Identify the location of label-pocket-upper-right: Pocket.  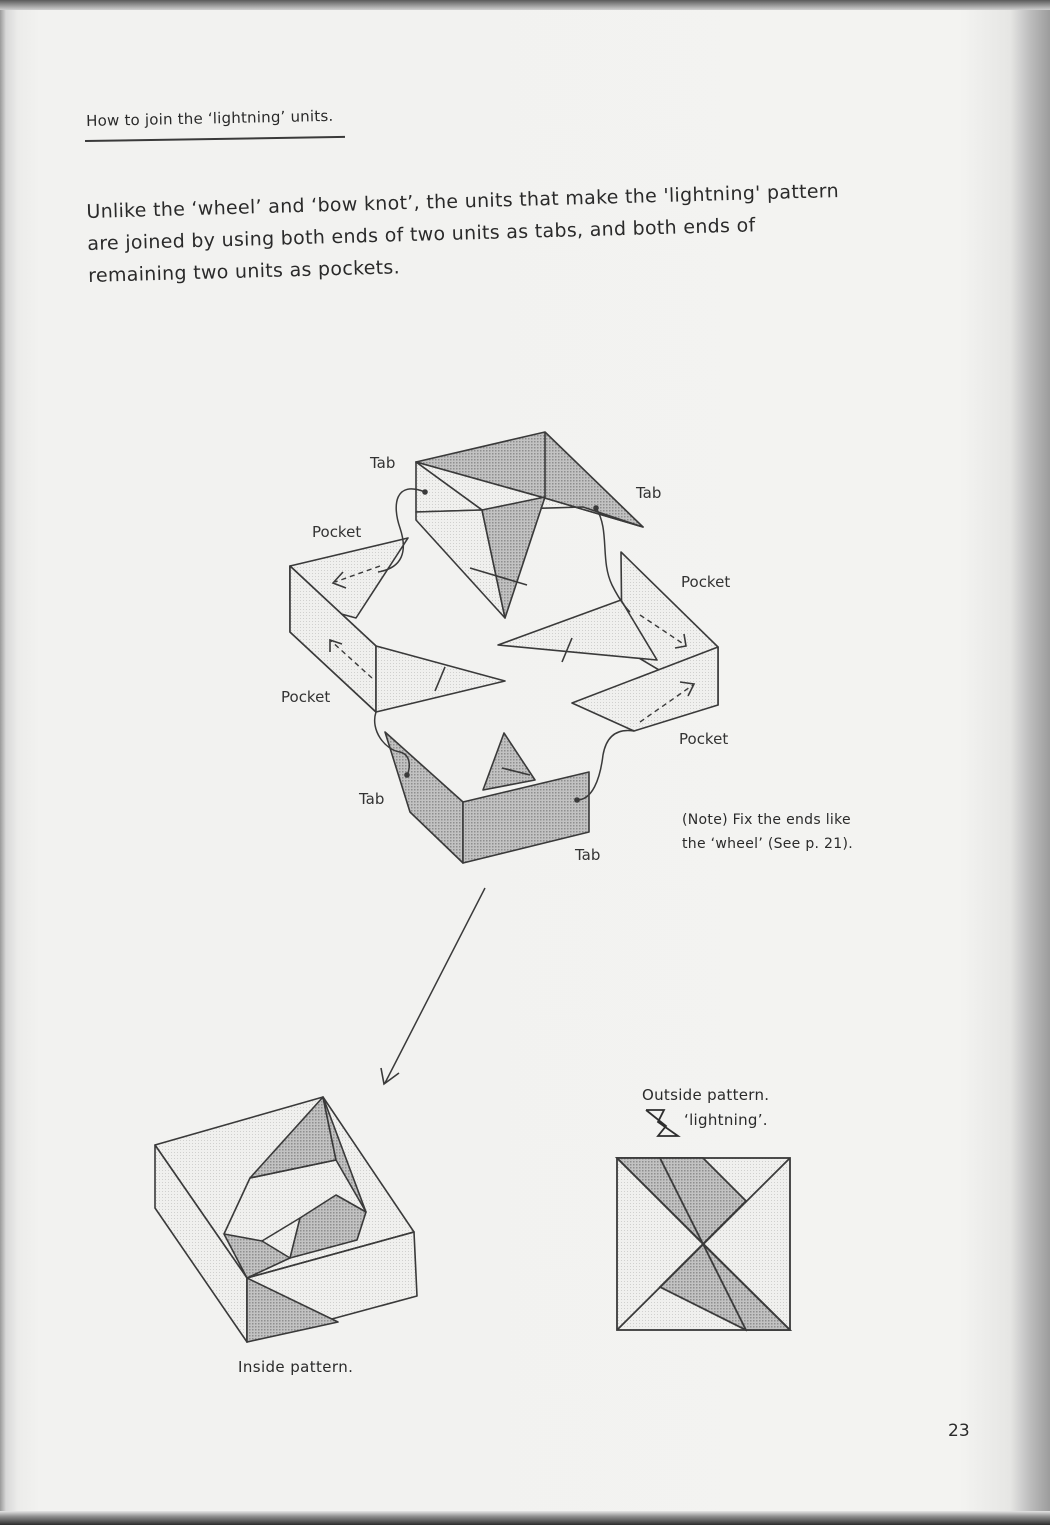
(705, 582).